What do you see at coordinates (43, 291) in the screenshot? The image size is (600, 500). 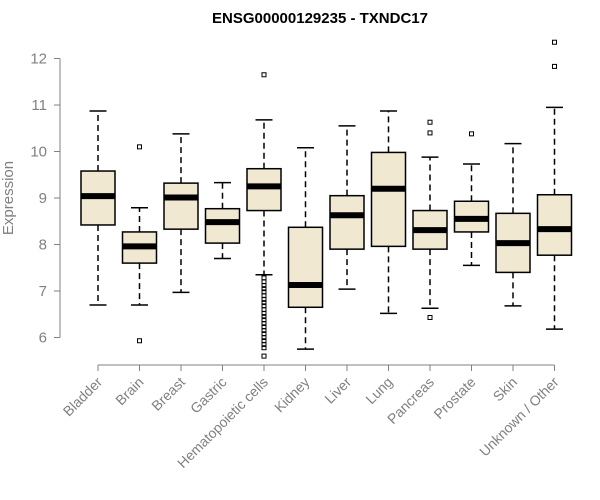 I see `y-tick-label: 7` at bounding box center [43, 291].